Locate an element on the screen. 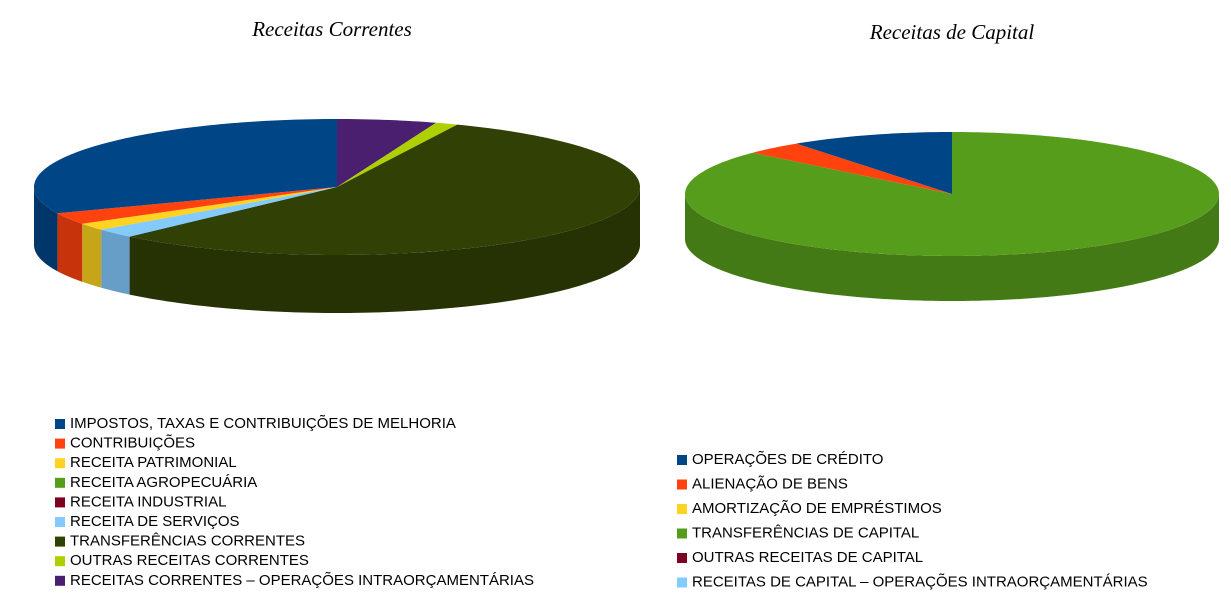  legend-label: TRANSFERÊNCIAS CORRENTES is located at coordinates (187, 541).